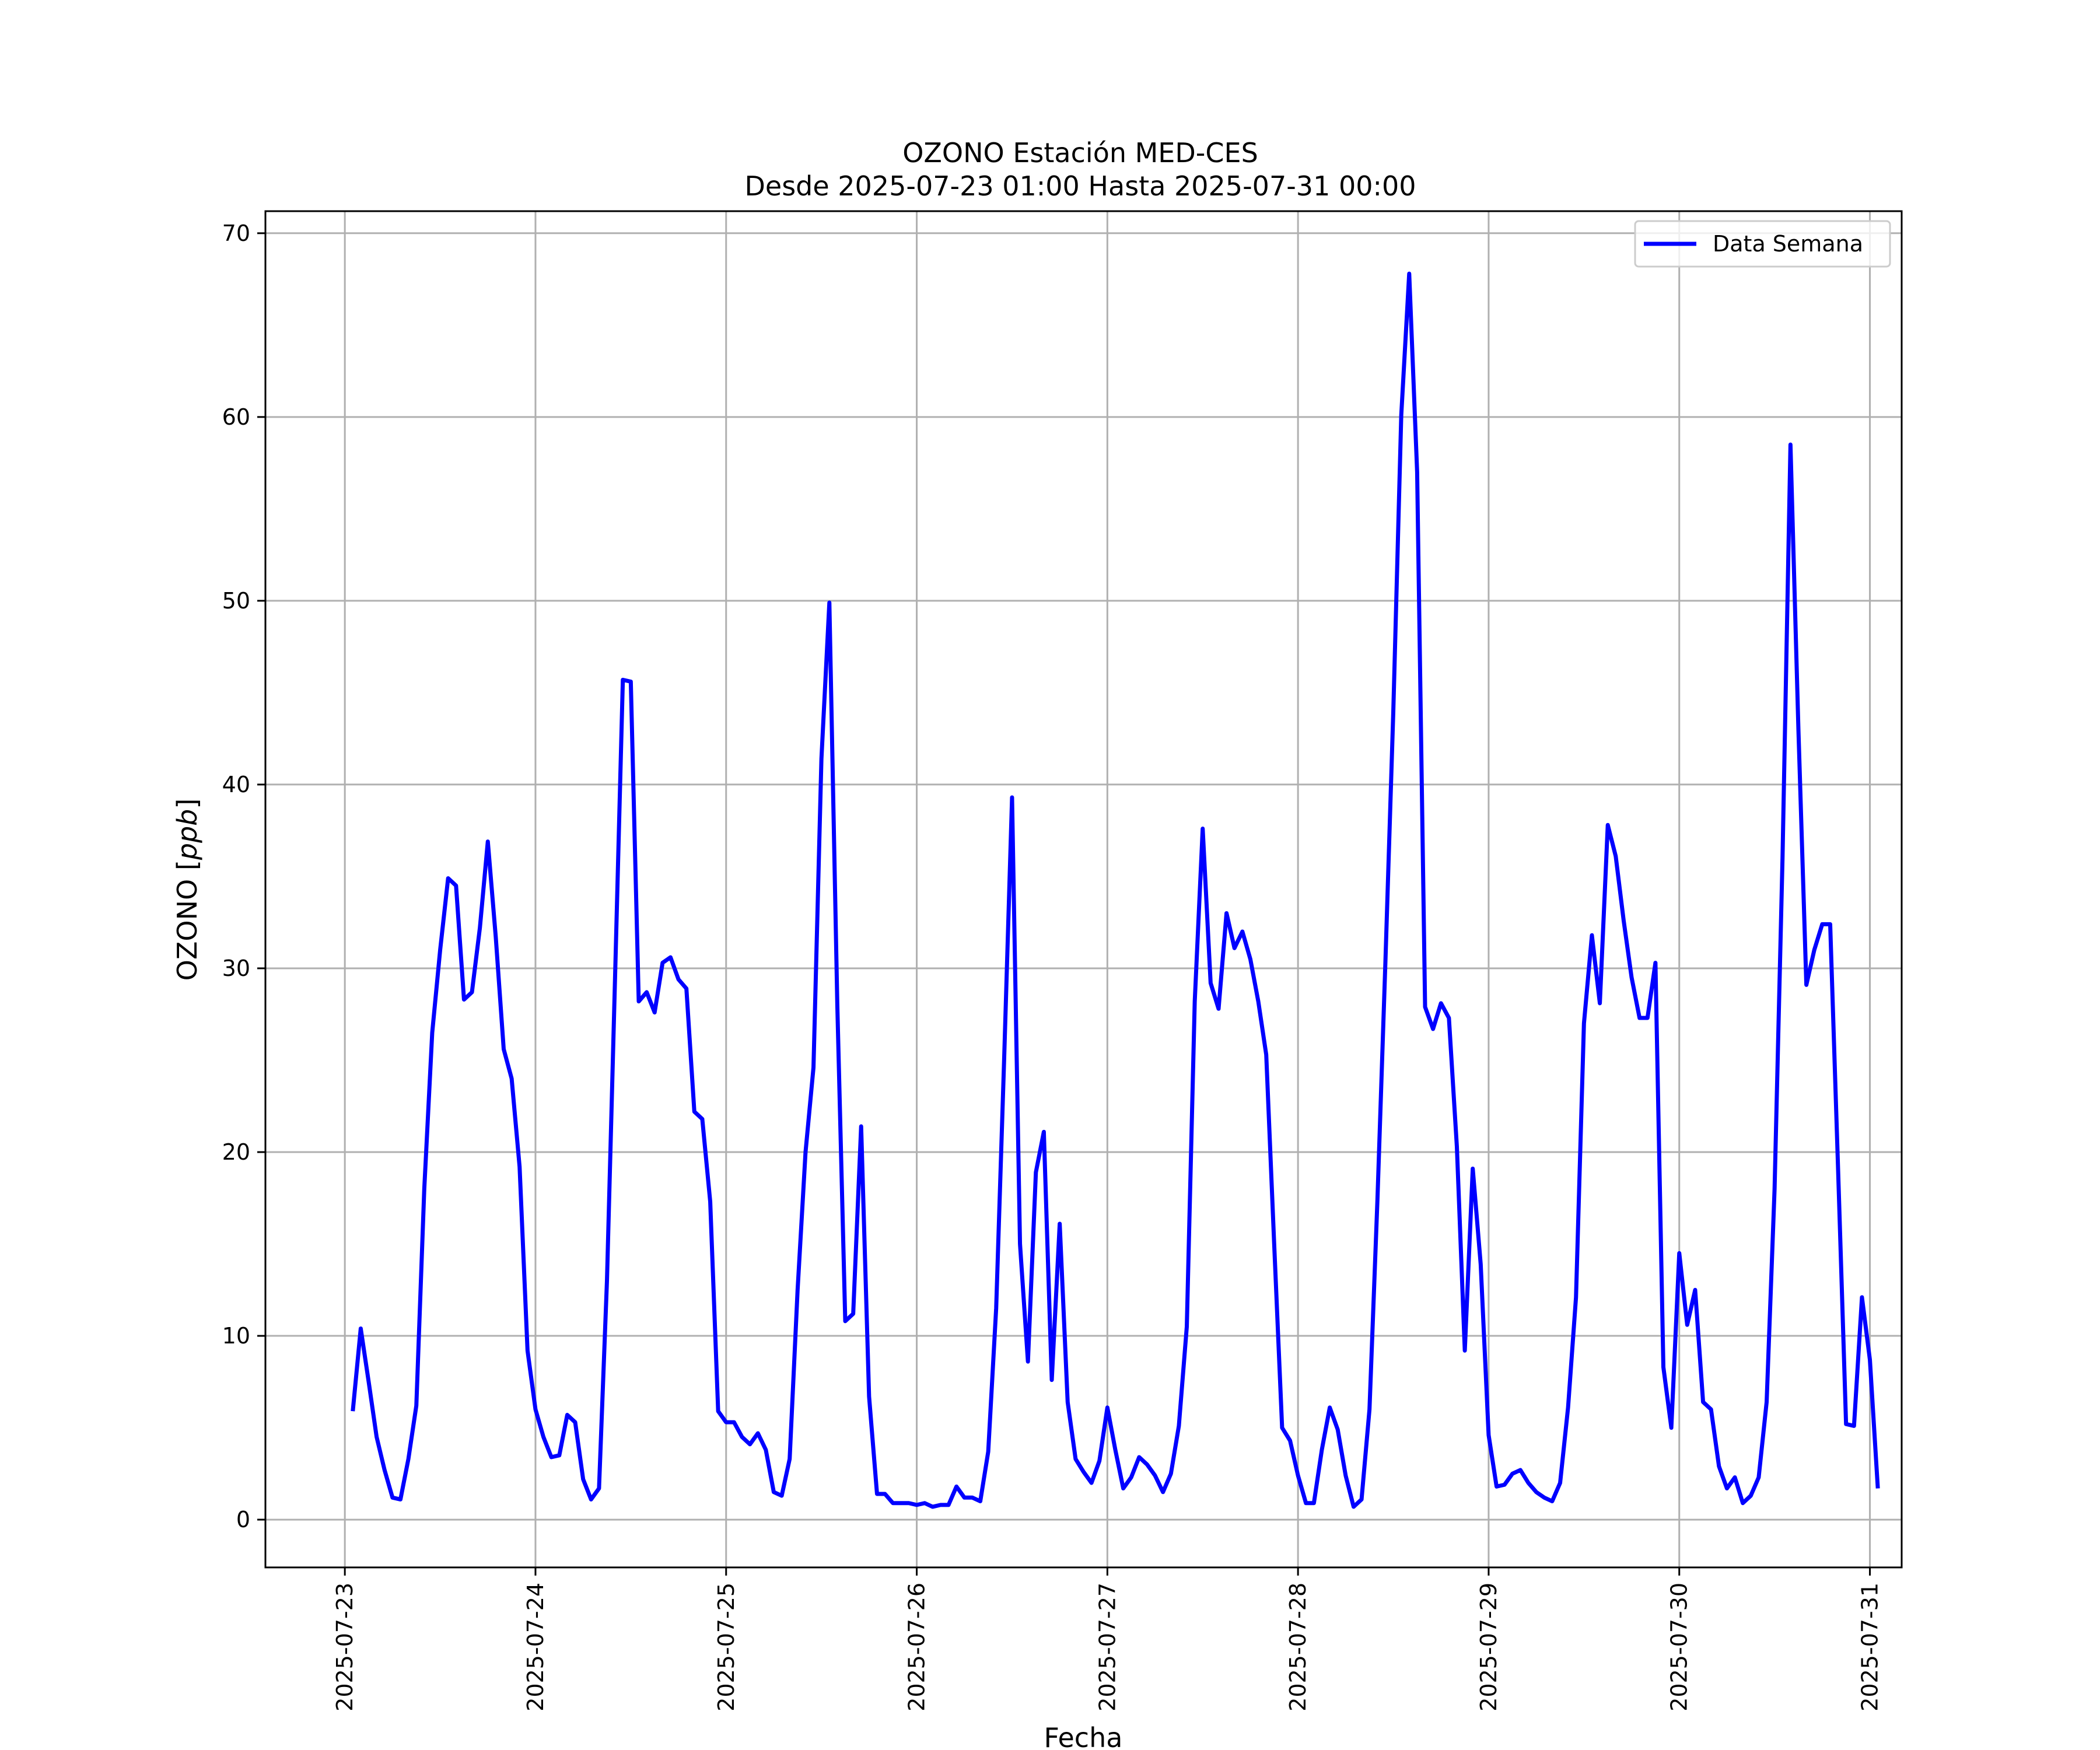  I want to click on y-axis-label-close: ], so click(187, 804).